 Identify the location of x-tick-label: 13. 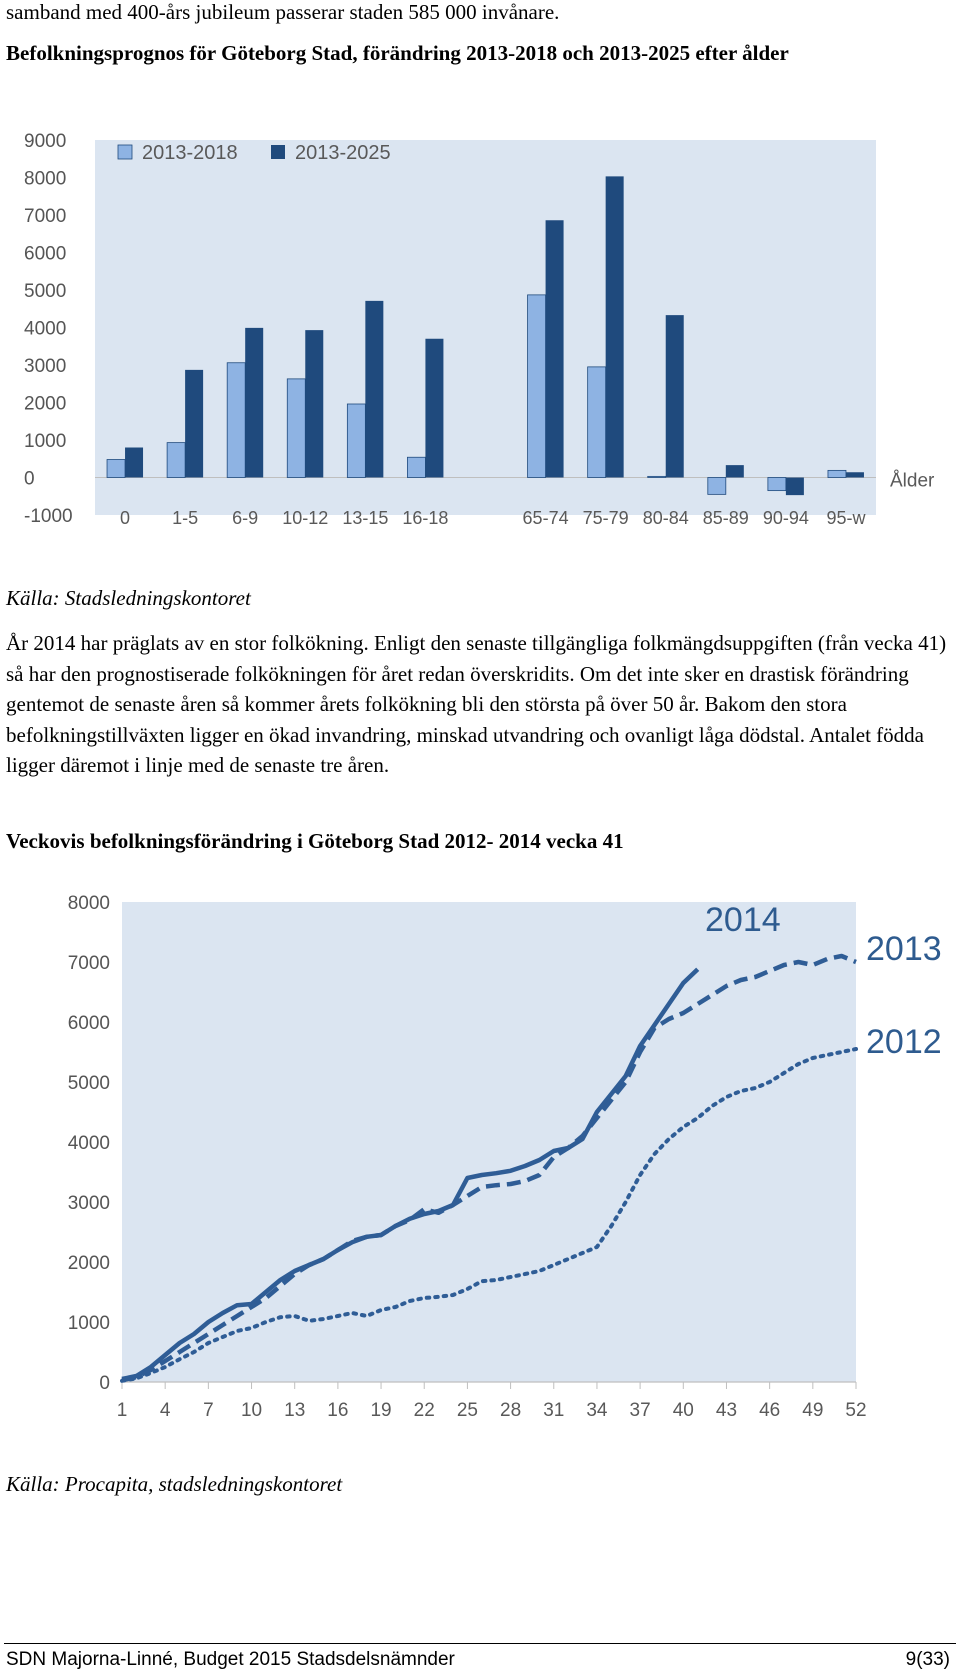
(294, 1410).